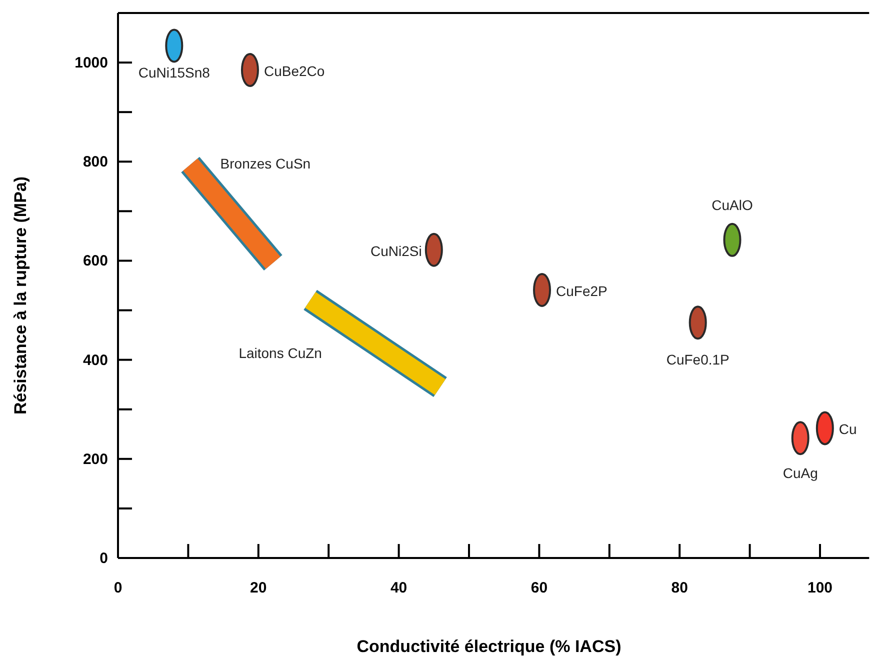 The image size is (871, 662). Describe the element at coordinates (174, 72) in the screenshot. I see `series-label: CuNi15Sn8` at that location.